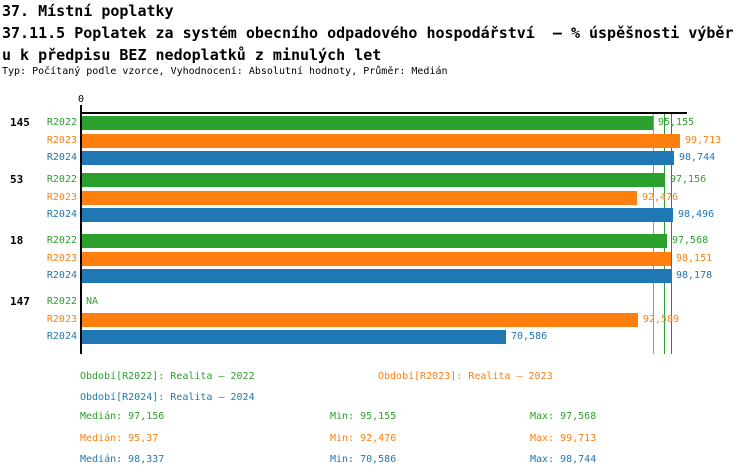 The width and height of the screenshot is (750, 474). What do you see at coordinates (676, 122) in the screenshot?
I see `value-label-R2022-145: 95,155` at bounding box center [676, 122].